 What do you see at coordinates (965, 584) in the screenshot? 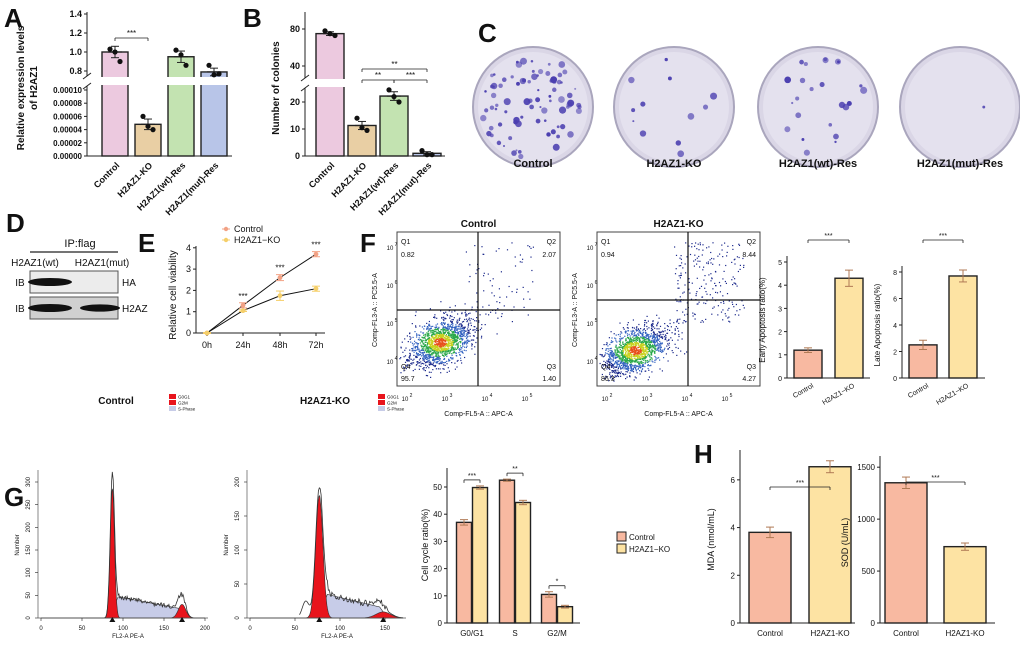
I see `bar-h2az1-ko` at bounding box center [965, 584].